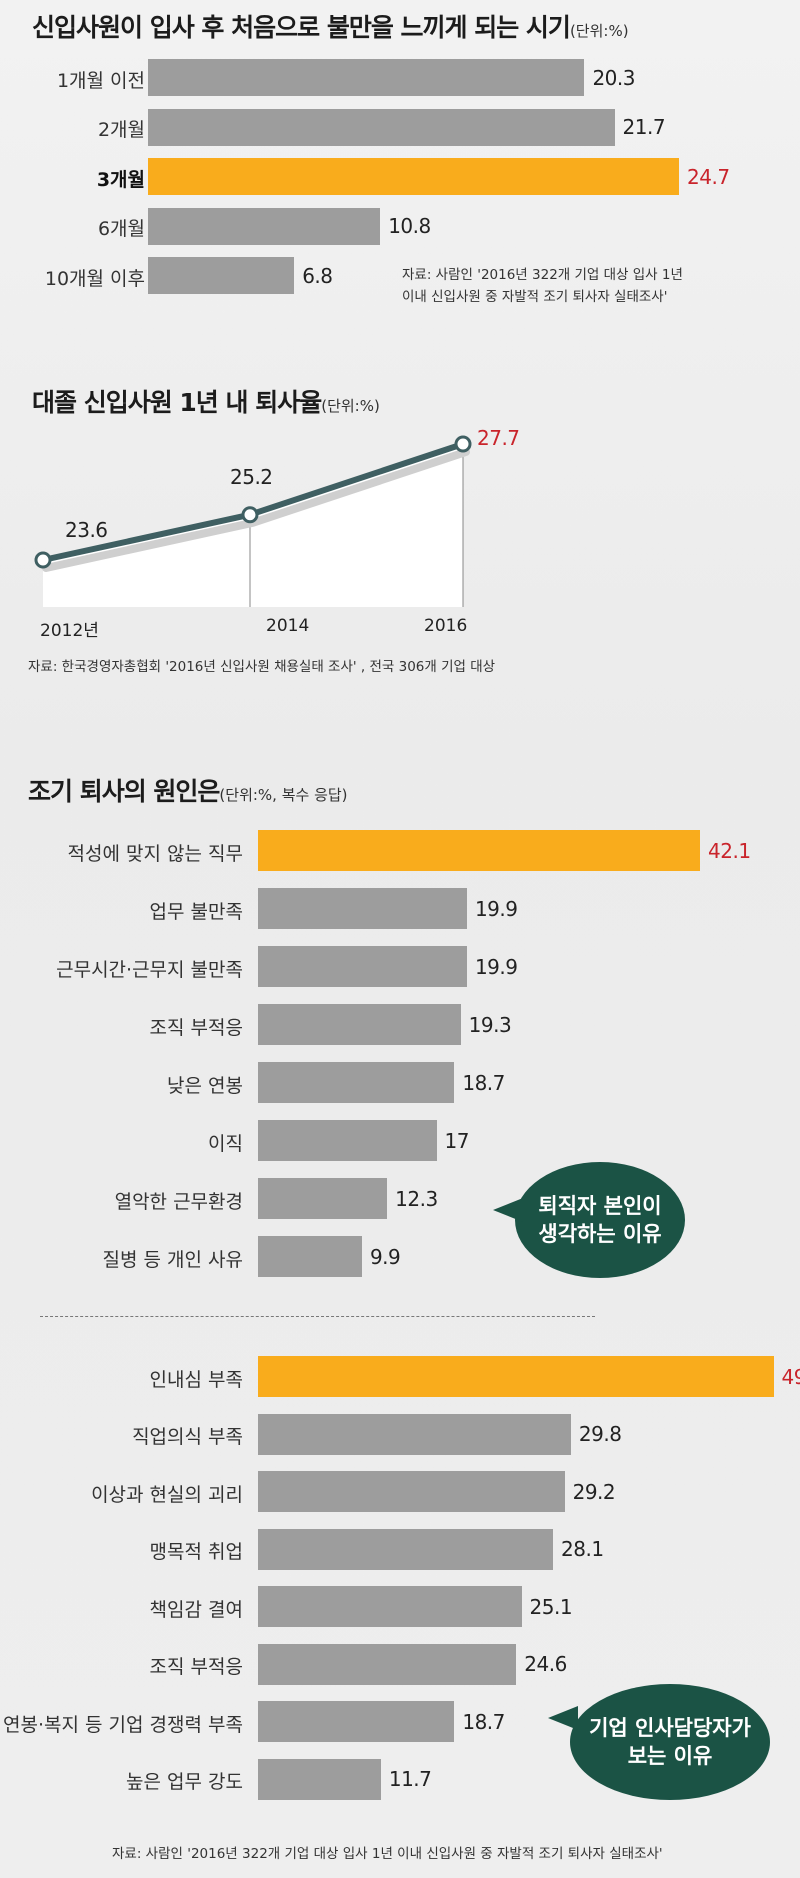 Image resolution: width=800 pixels, height=1878 pixels. I want to click on bubble1-line2: 생각하는 이유, so click(600, 1234).